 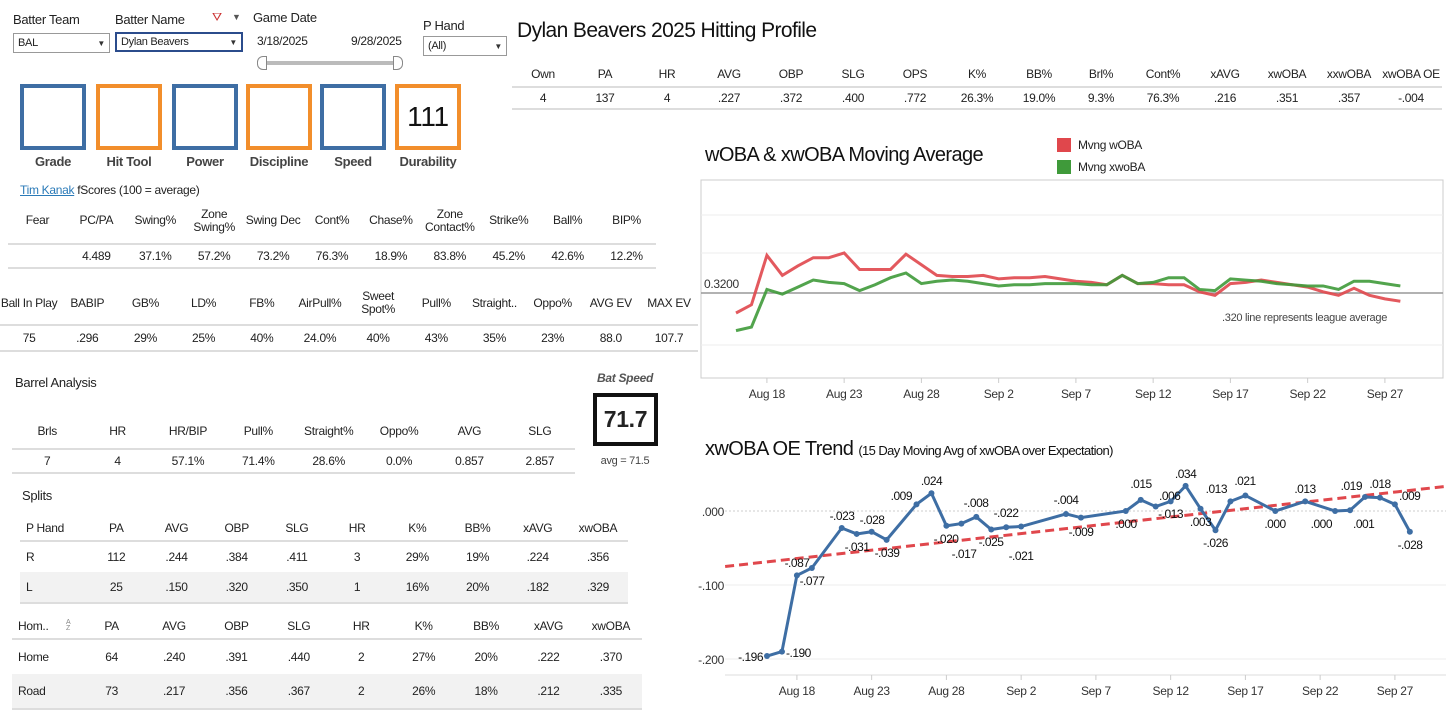 What do you see at coordinates (1112, 167) in the screenshot?
I see `legend-label-xwoba: Mvng xwoBA` at bounding box center [1112, 167].